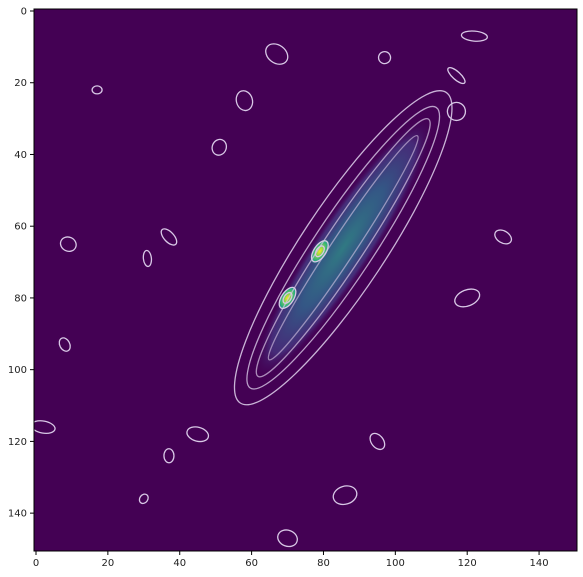 The width and height of the screenshot is (583, 577). What do you see at coordinates (17, 442) in the screenshot?
I see `y-tick-label: 120` at bounding box center [17, 442].